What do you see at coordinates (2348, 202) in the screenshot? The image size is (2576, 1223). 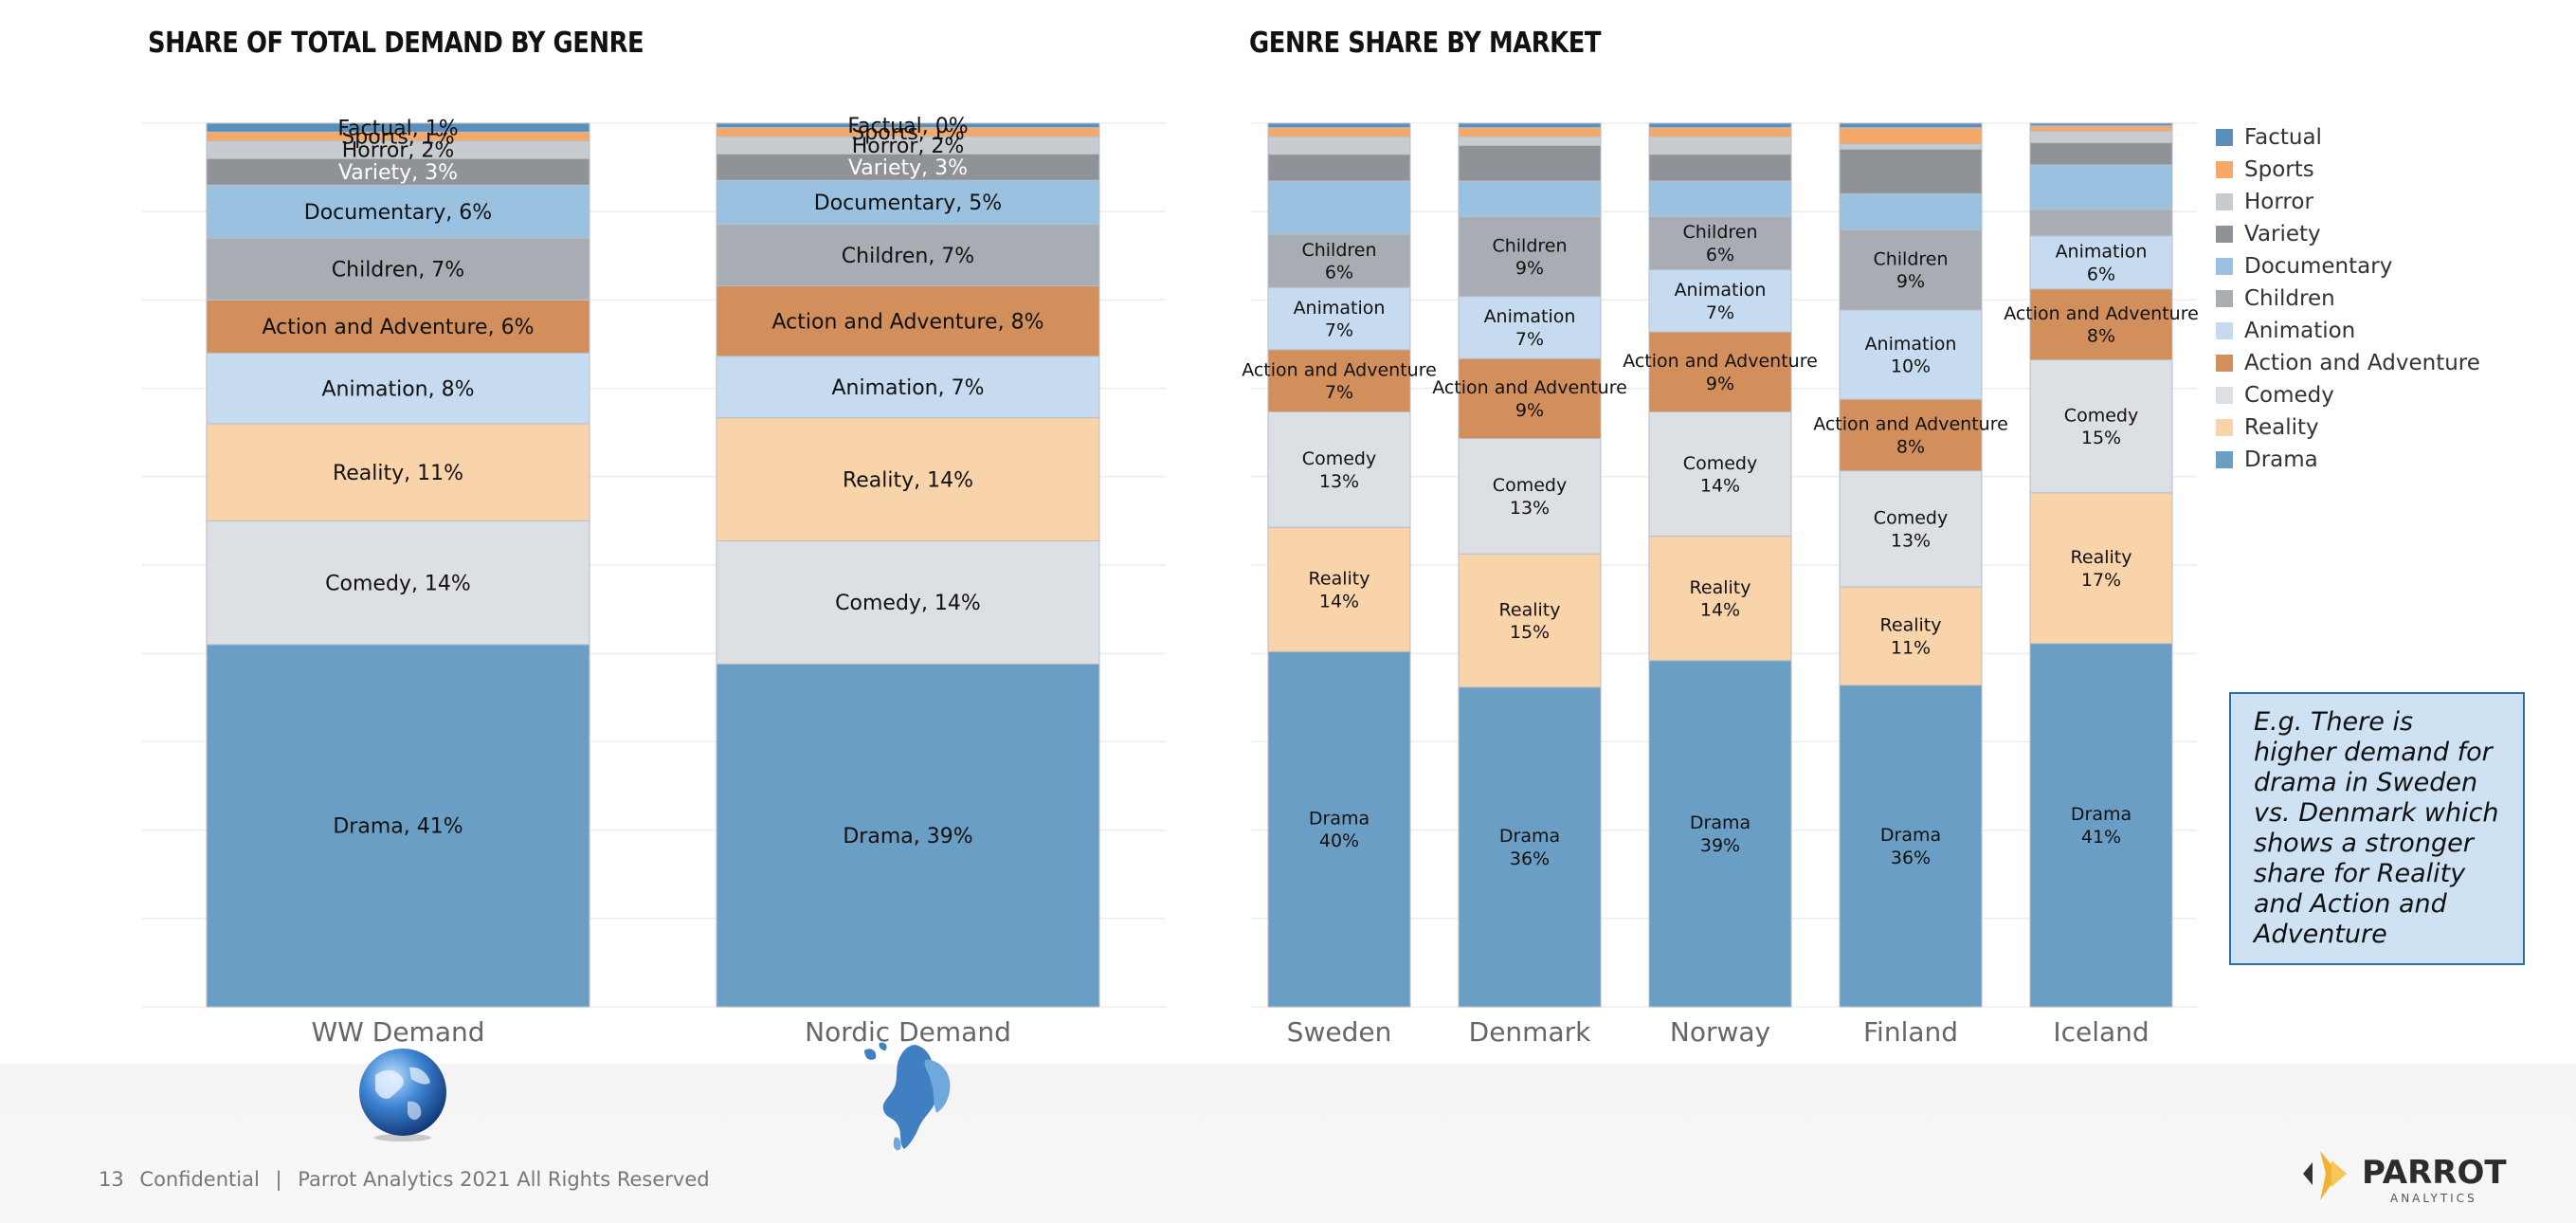 I see `legend-item-horror: Horror` at bounding box center [2348, 202].